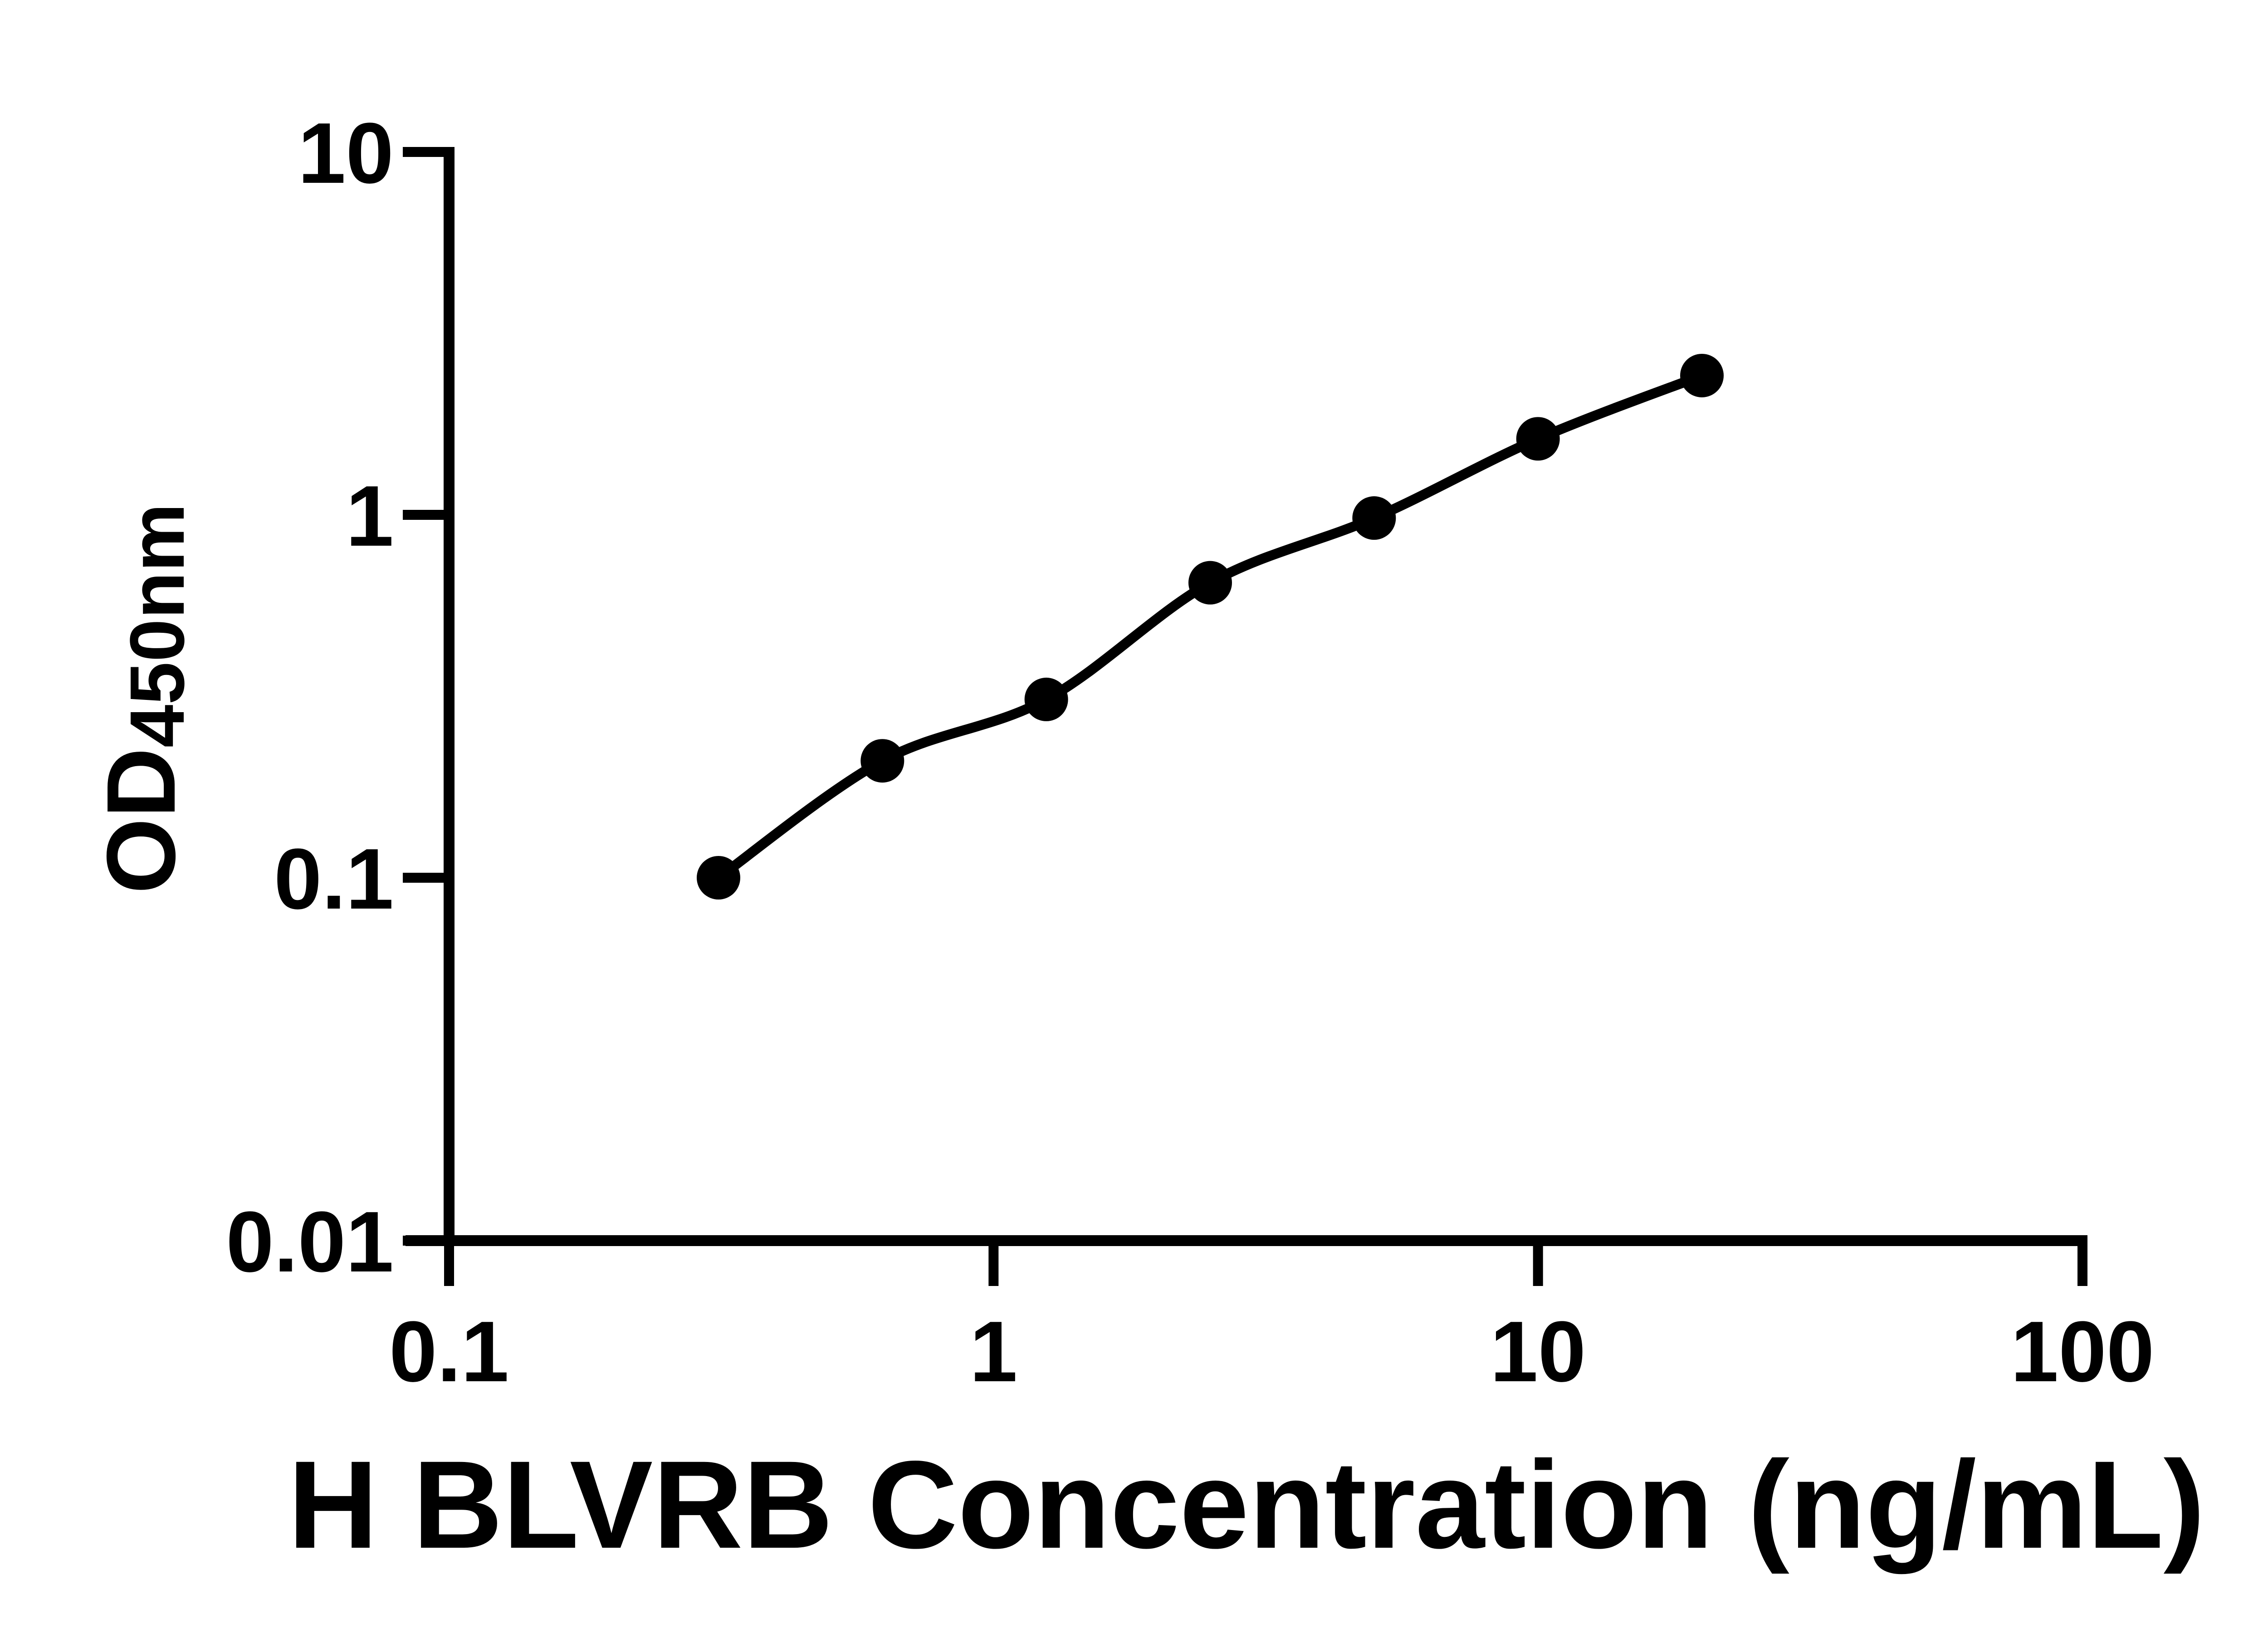 This screenshot has width=2268, height=1633. What do you see at coordinates (141, 821) in the screenshot?
I see `y-axis-title-main: OD` at bounding box center [141, 821].